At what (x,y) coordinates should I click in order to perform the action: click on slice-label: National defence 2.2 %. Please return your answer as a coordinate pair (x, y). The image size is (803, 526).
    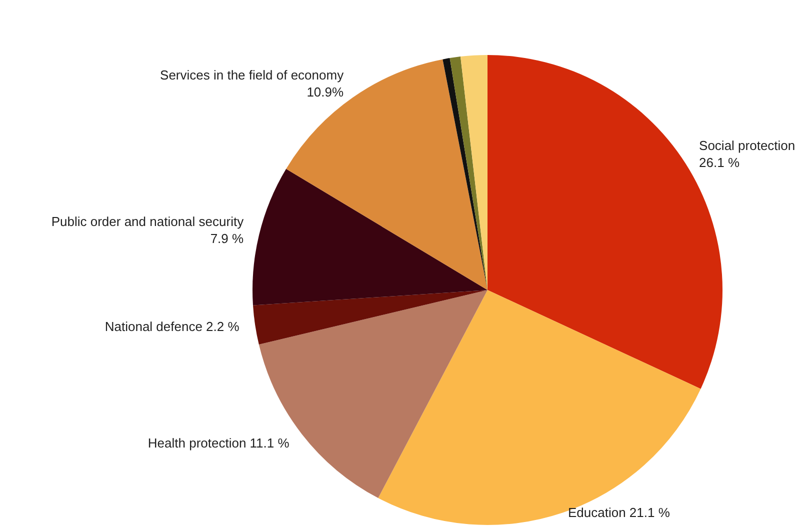
    Looking at the image, I should click on (172, 326).